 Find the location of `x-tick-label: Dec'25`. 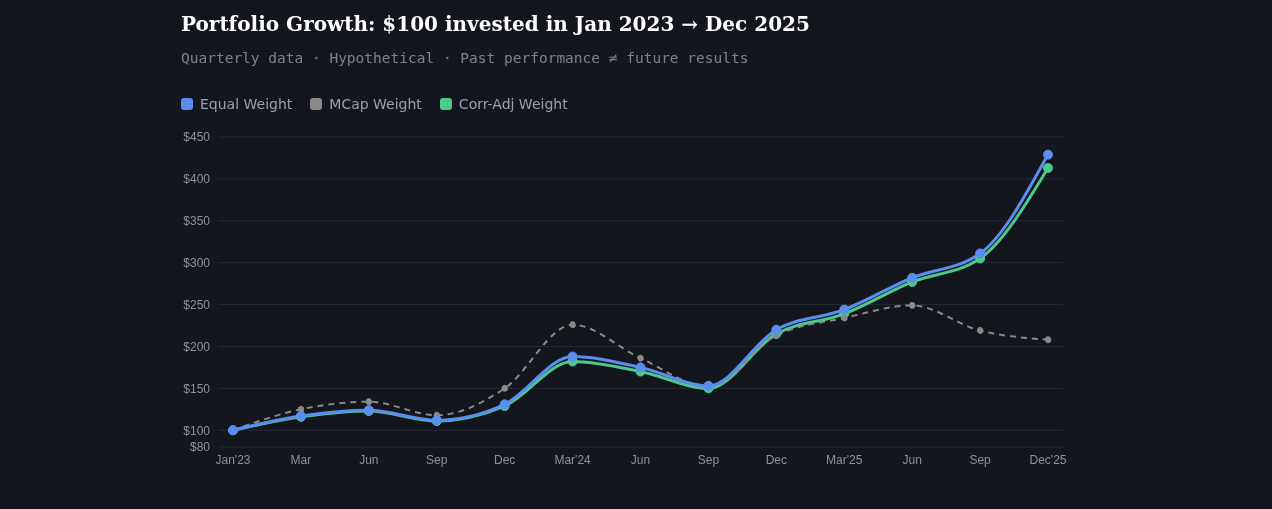

x-tick-label: Dec'25 is located at coordinates (1048, 459).